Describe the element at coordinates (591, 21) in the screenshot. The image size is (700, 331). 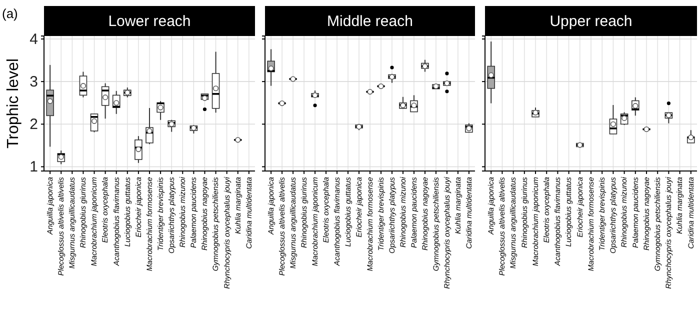
I see `chart-title: Upper reach` at that location.